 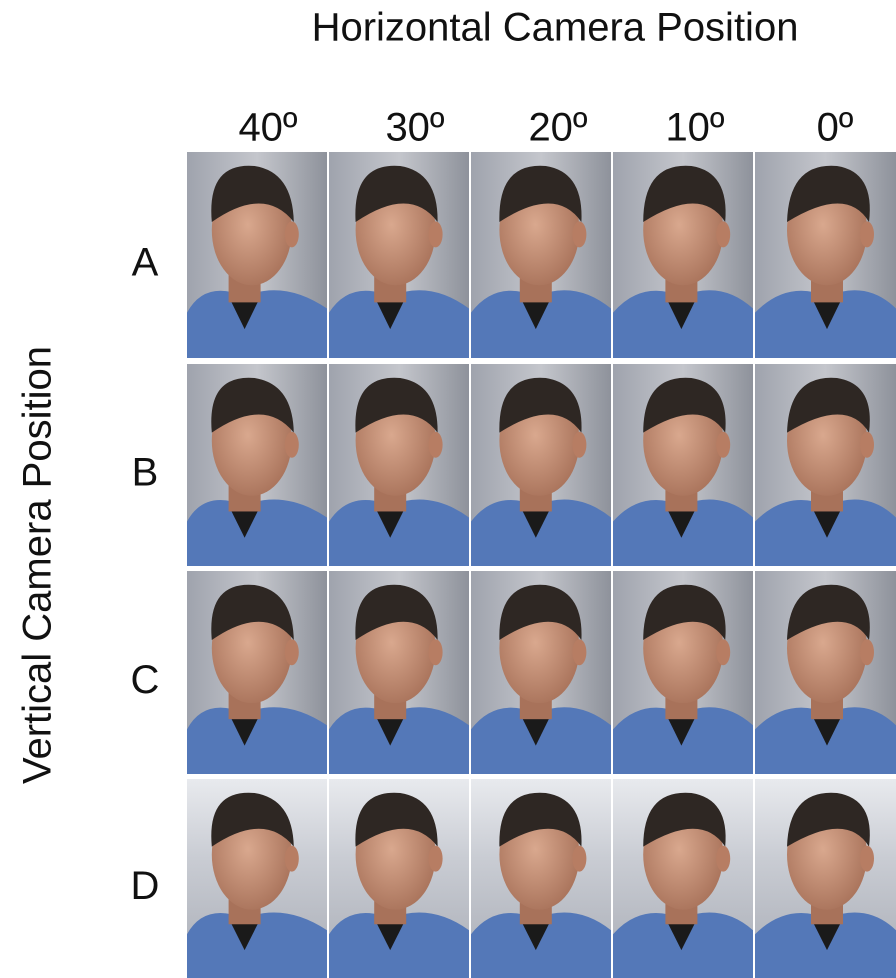 I want to click on row-label: A, so click(x=145, y=263).